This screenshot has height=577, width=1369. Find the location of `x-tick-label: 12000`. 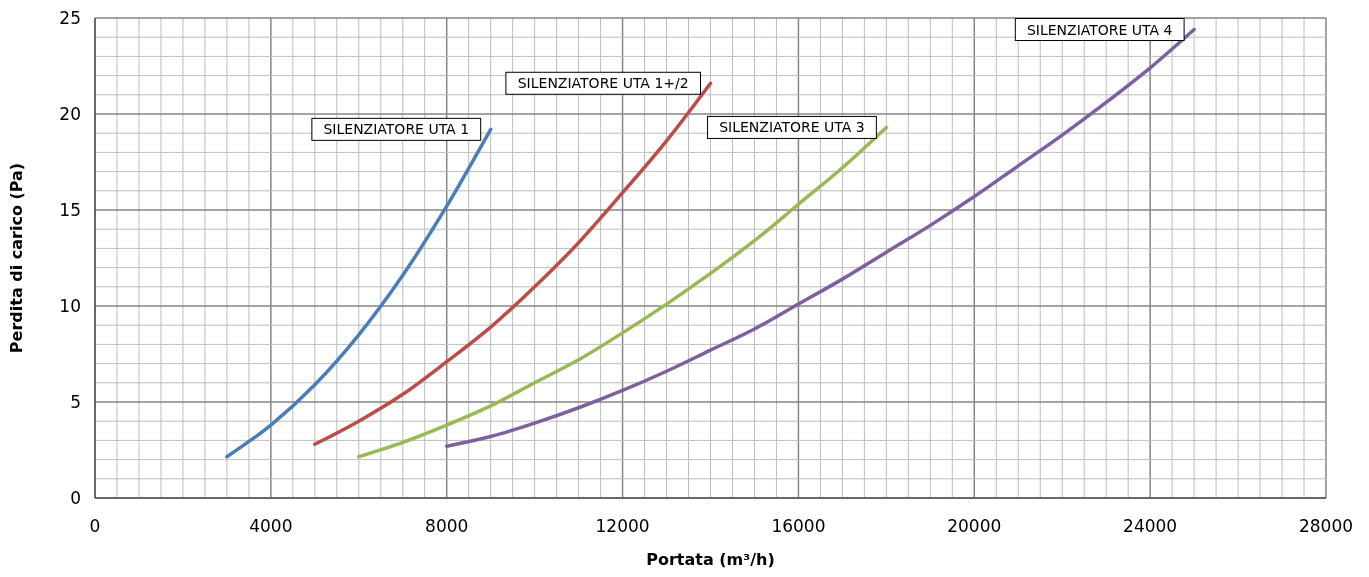

x-tick-label: 12000 is located at coordinates (622, 526).